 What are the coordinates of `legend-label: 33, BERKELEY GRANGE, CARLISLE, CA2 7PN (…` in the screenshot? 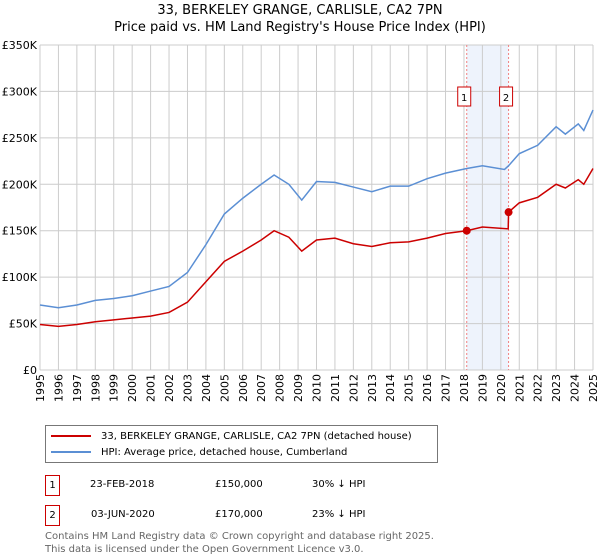 It's located at (256, 436).